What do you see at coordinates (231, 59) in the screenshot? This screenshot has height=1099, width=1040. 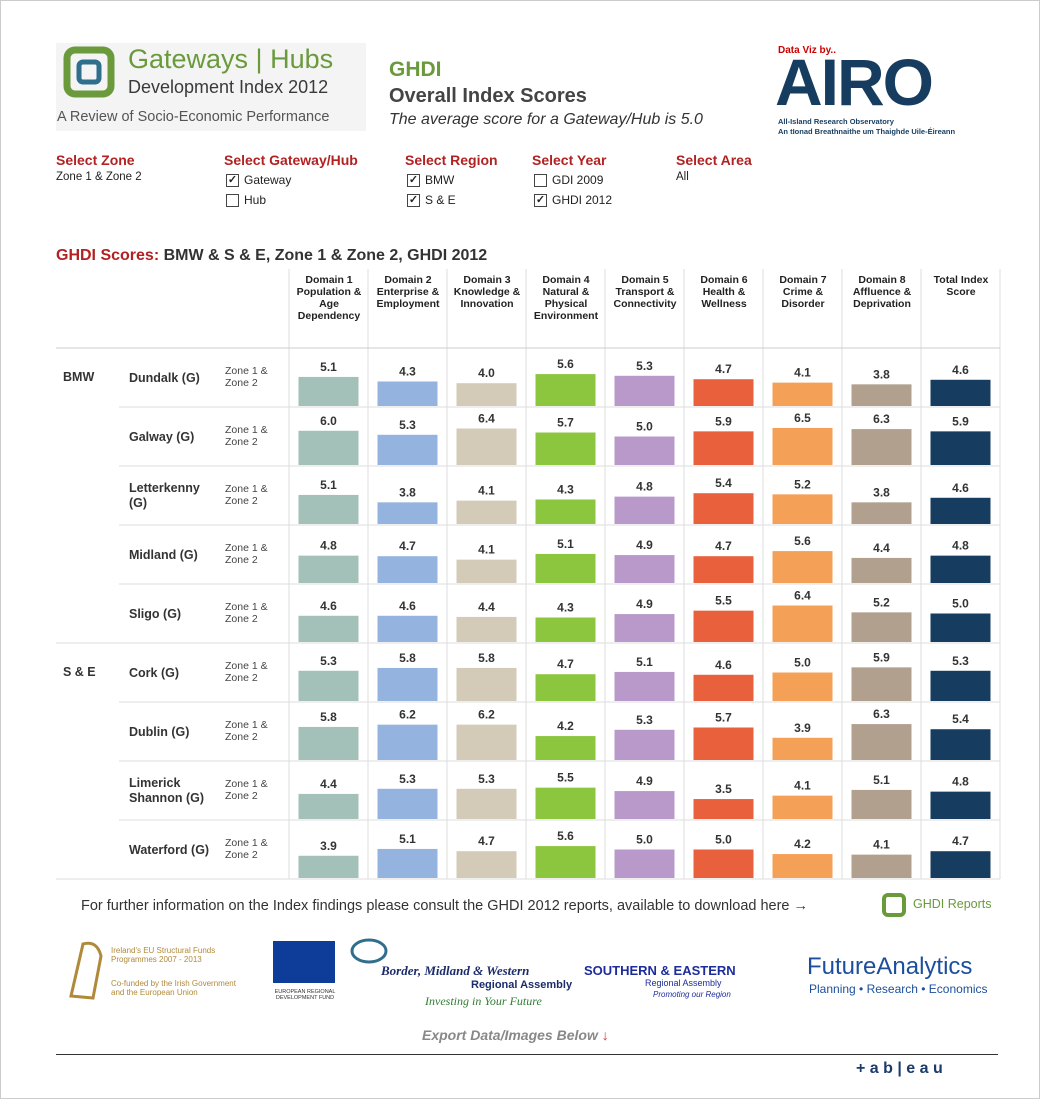 I see `logo-title: Gateways | Hubs` at bounding box center [231, 59].